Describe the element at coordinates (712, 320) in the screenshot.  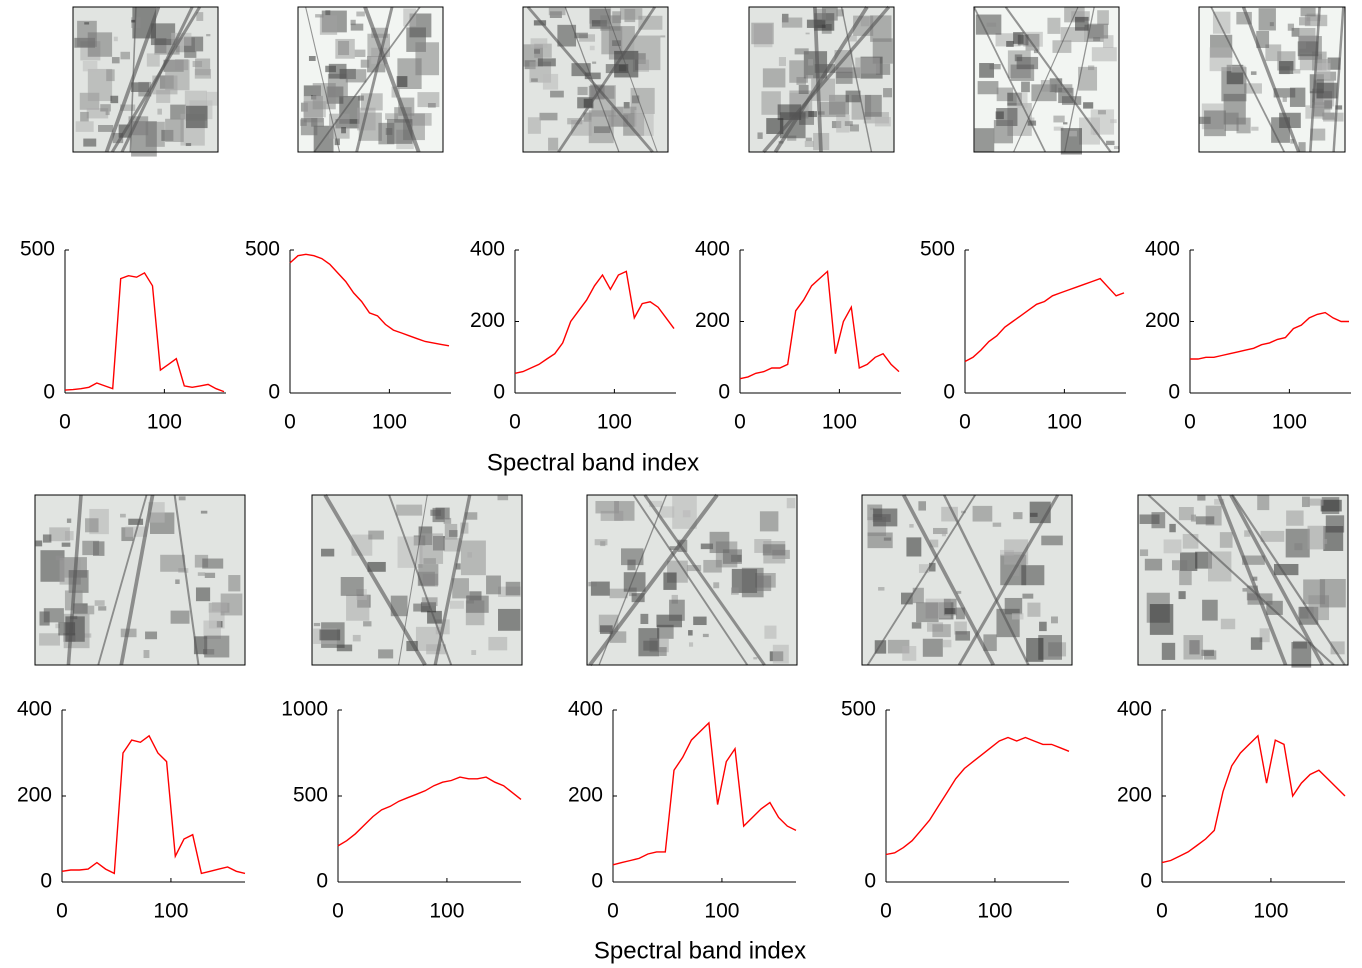
I see `y-tick-label: 200` at that location.